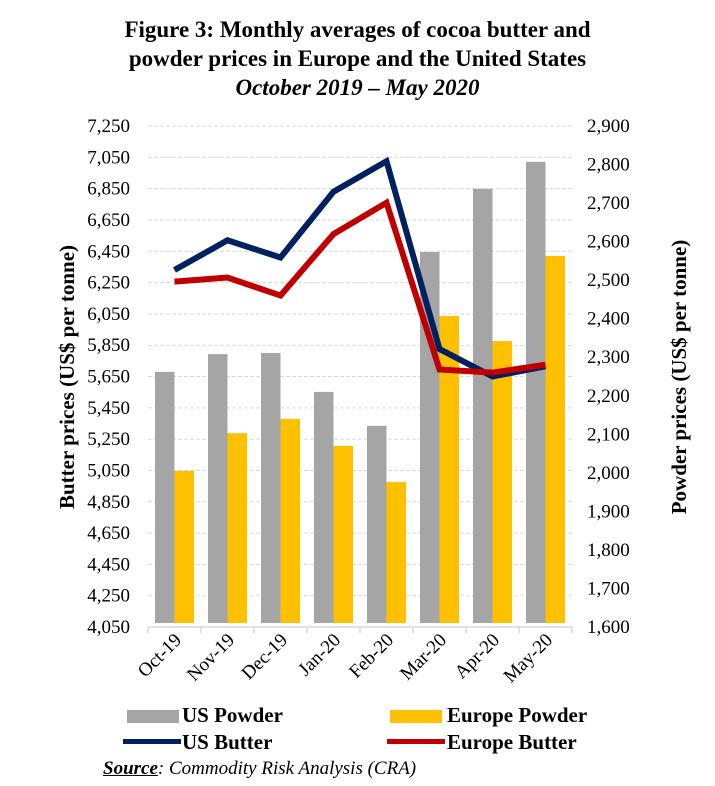 Image resolution: width=715 pixels, height=786 pixels. I want to click on x-tick-label: Jan-20, so click(319, 655).